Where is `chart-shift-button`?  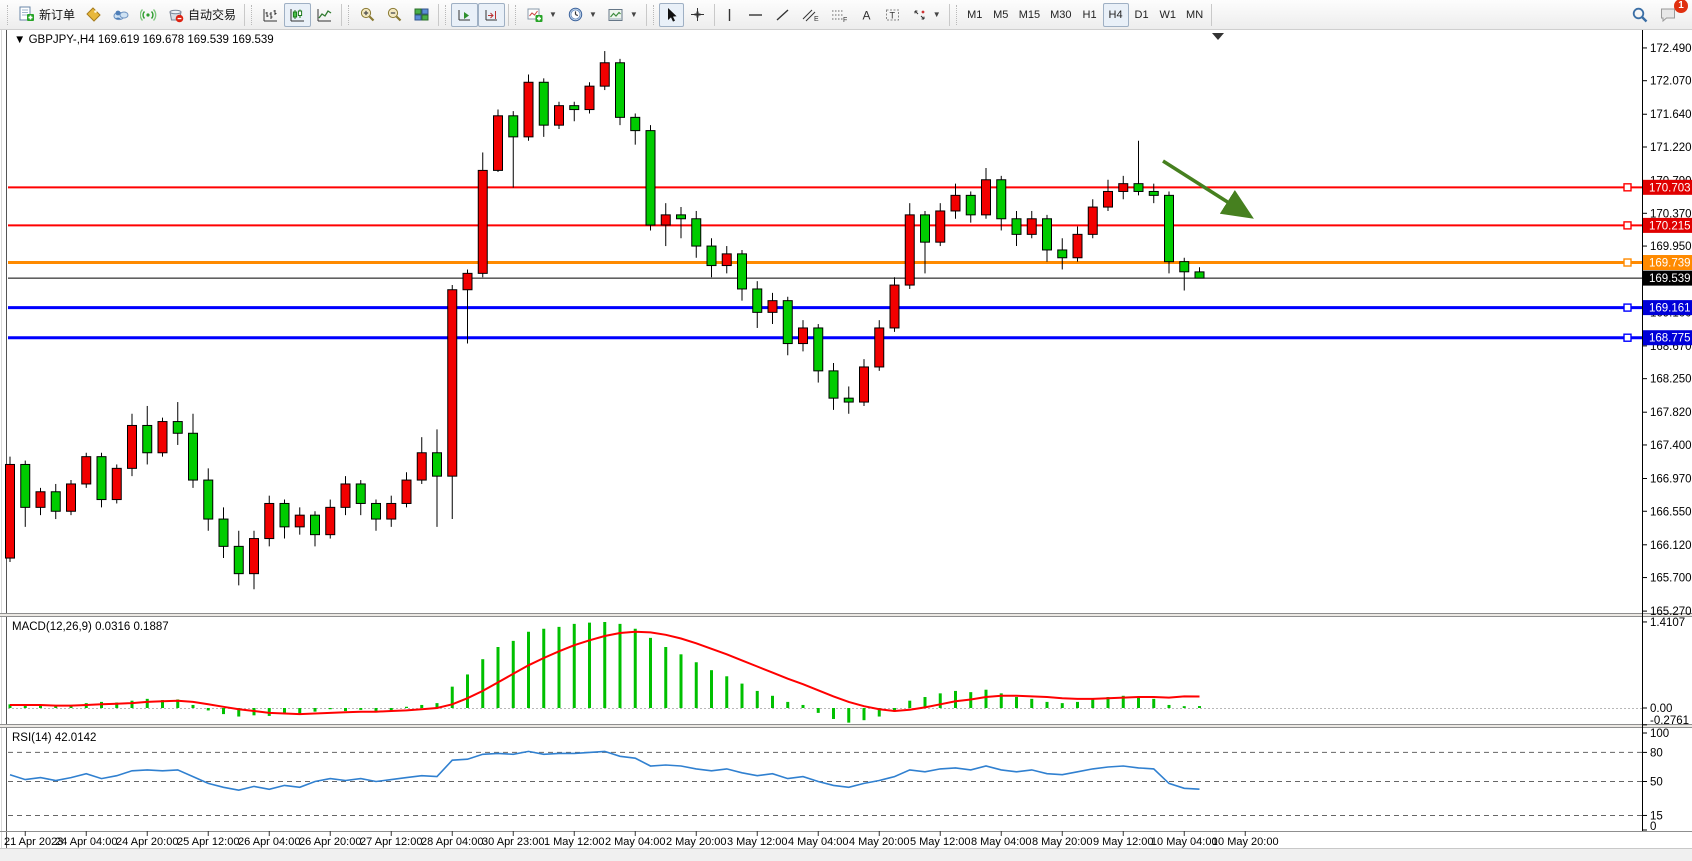
chart-shift-button is located at coordinates (492, 14).